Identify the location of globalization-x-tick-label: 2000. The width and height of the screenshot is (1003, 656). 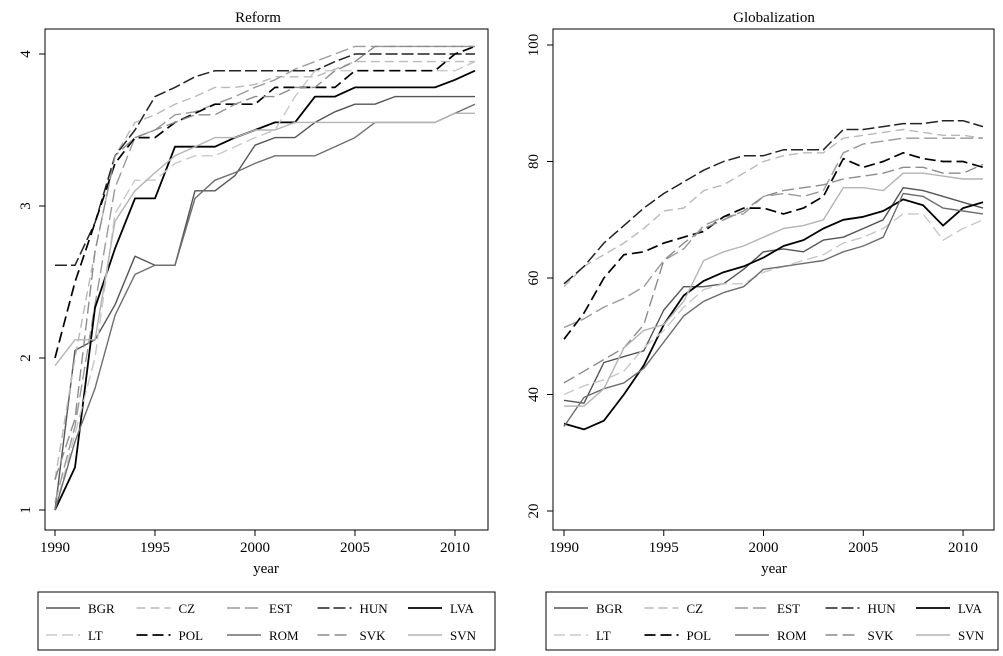
(764, 548).